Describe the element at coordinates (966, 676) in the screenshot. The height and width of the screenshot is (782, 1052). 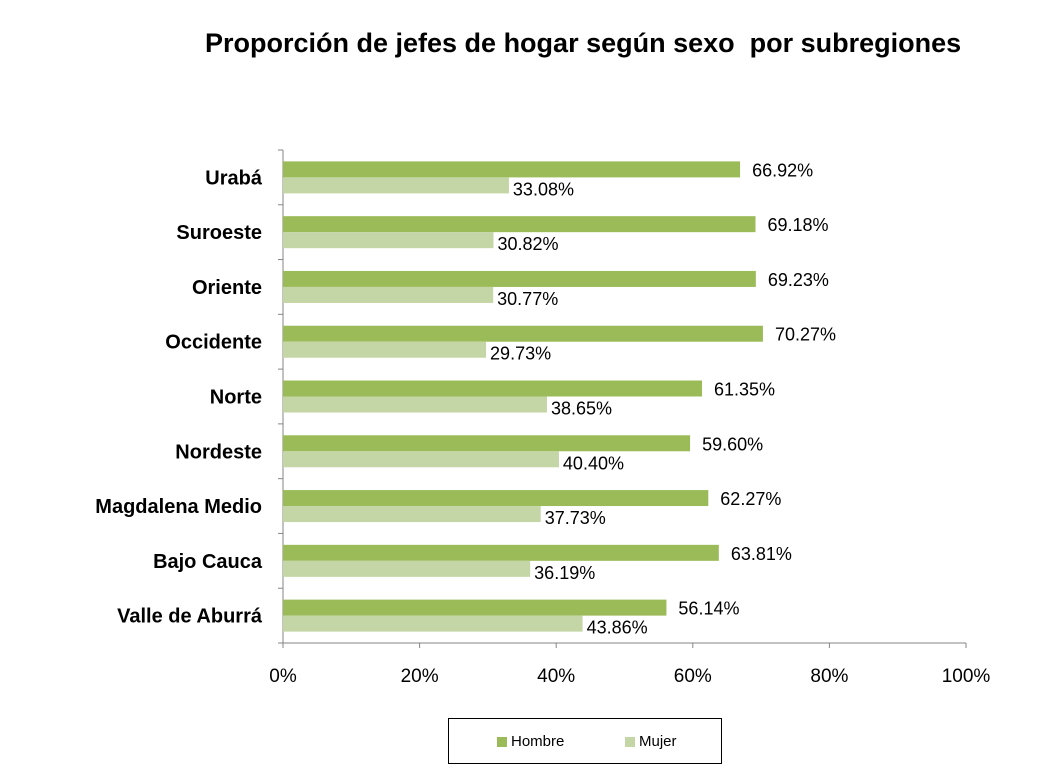
I see `x-tick-label: 100%` at that location.